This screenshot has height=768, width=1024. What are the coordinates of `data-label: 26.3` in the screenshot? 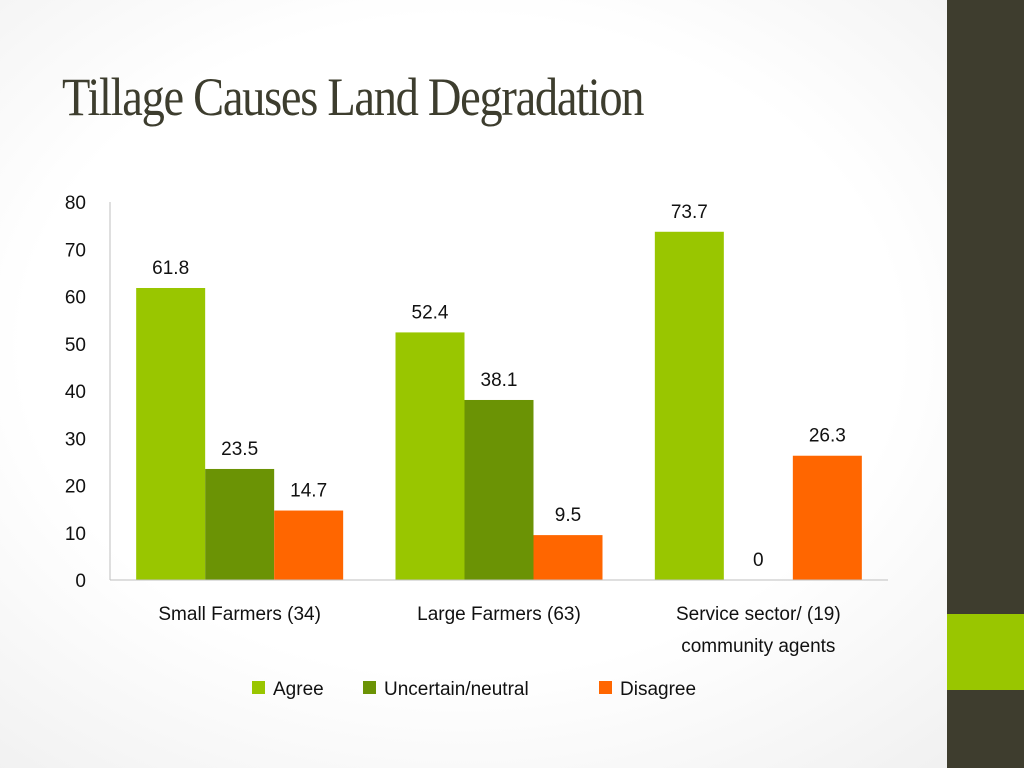 It's located at (827, 436).